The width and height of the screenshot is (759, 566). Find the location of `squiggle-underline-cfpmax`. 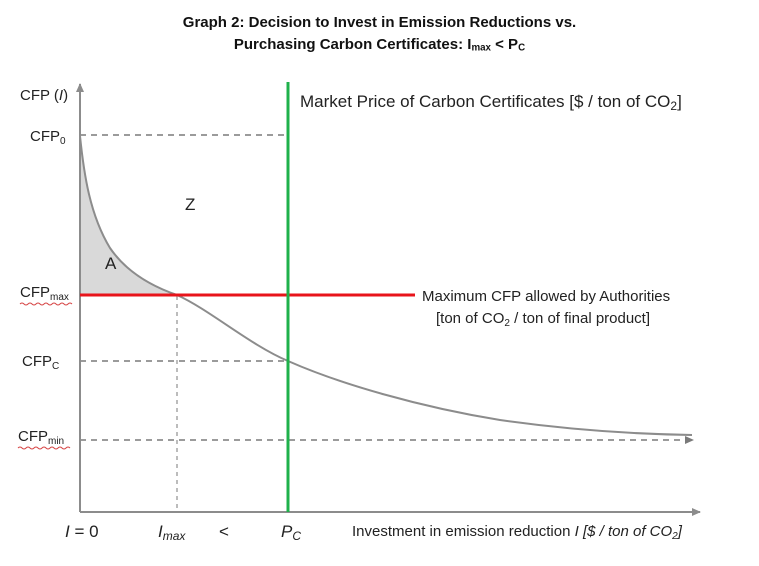

squiggle-underline-cfpmax is located at coordinates (46, 304).